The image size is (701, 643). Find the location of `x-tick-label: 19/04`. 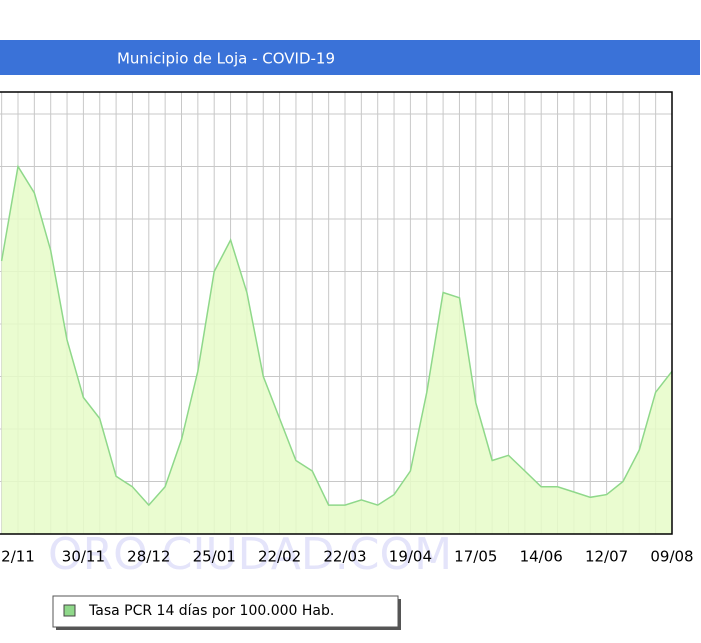

x-tick-label: 19/04 is located at coordinates (410, 557).